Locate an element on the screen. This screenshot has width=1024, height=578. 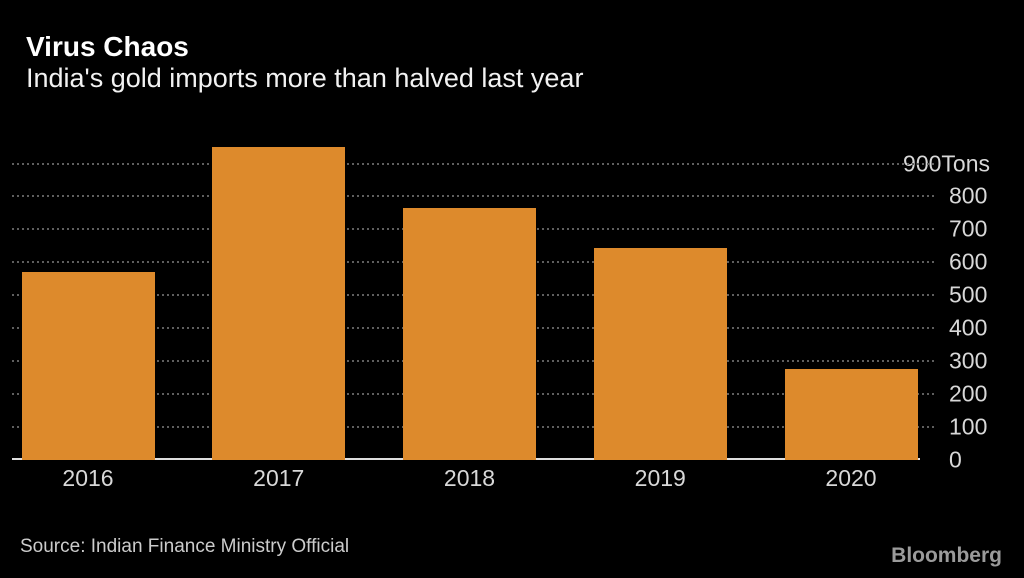
y-tick-label-400: 400 is located at coordinates (968, 327).